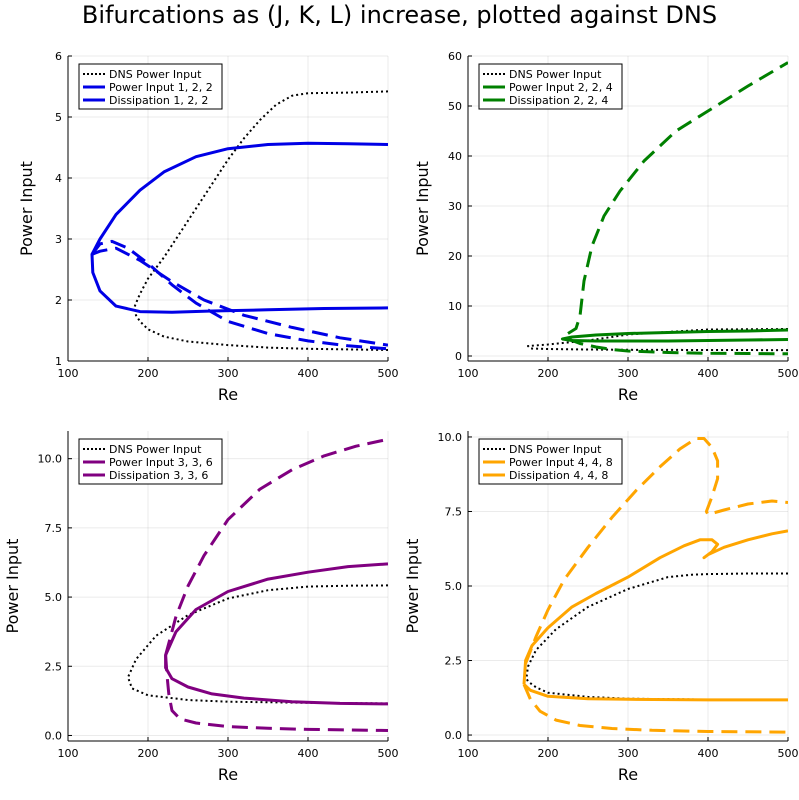 The image size is (799, 800). Describe the element at coordinates (58, 239) in the screenshot. I see `y-tick-label: 3` at that location.